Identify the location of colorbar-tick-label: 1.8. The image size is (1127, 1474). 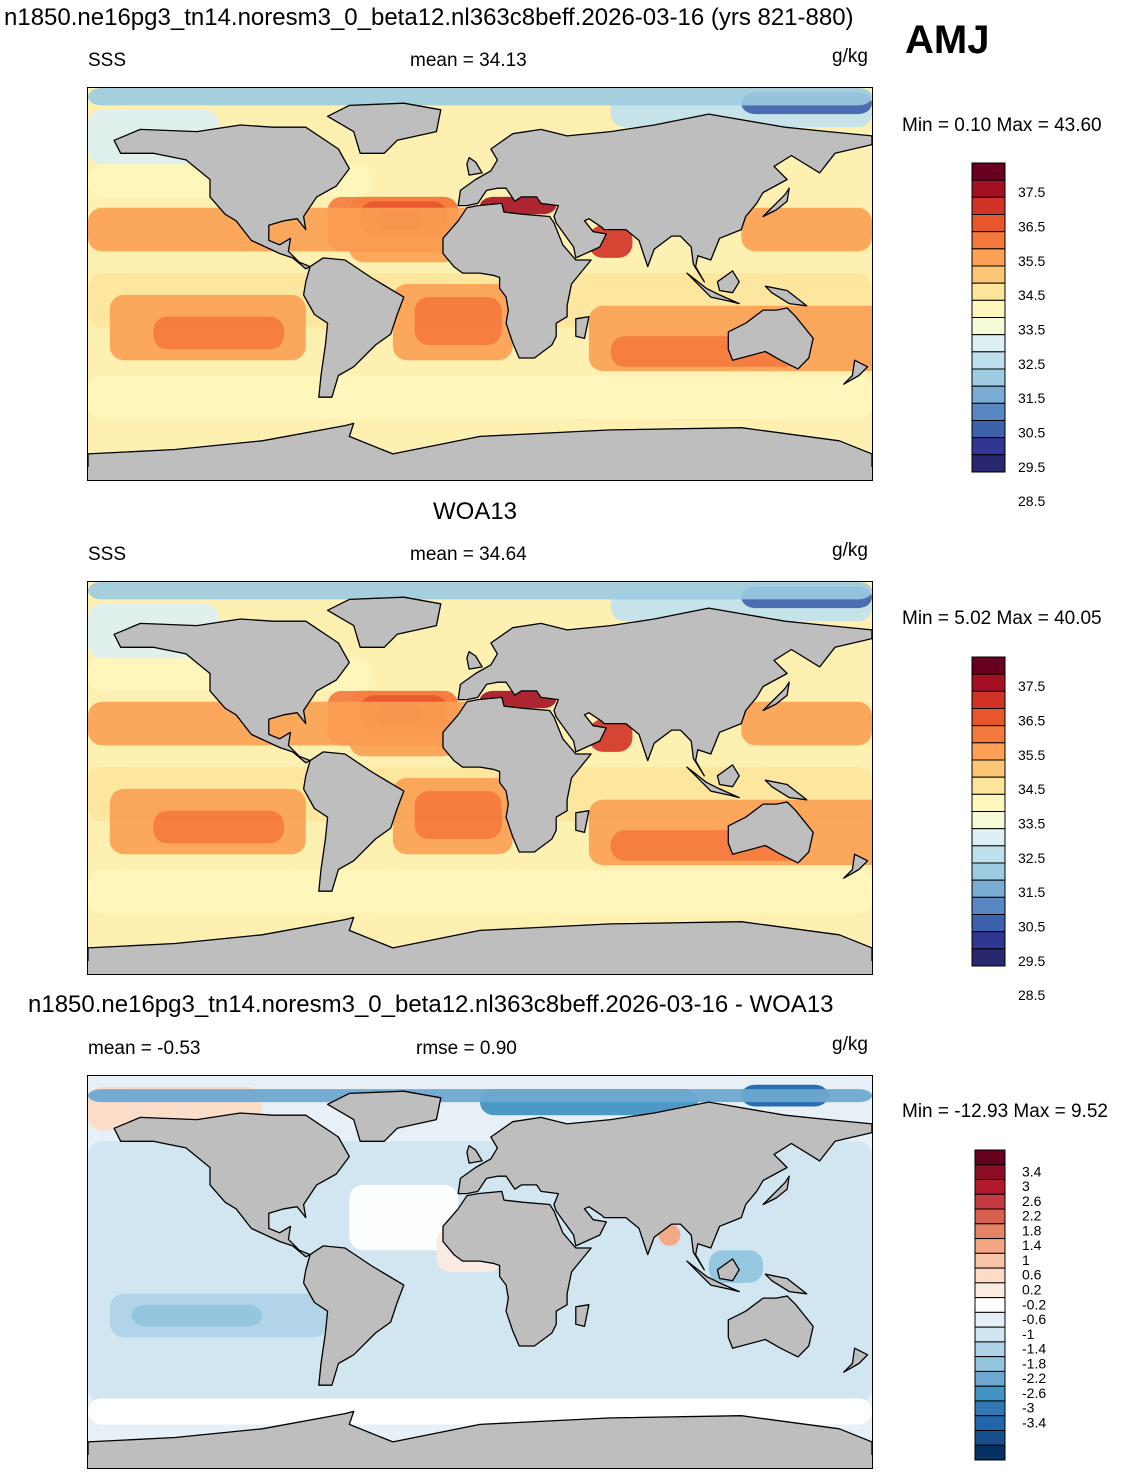
(1032, 1230).